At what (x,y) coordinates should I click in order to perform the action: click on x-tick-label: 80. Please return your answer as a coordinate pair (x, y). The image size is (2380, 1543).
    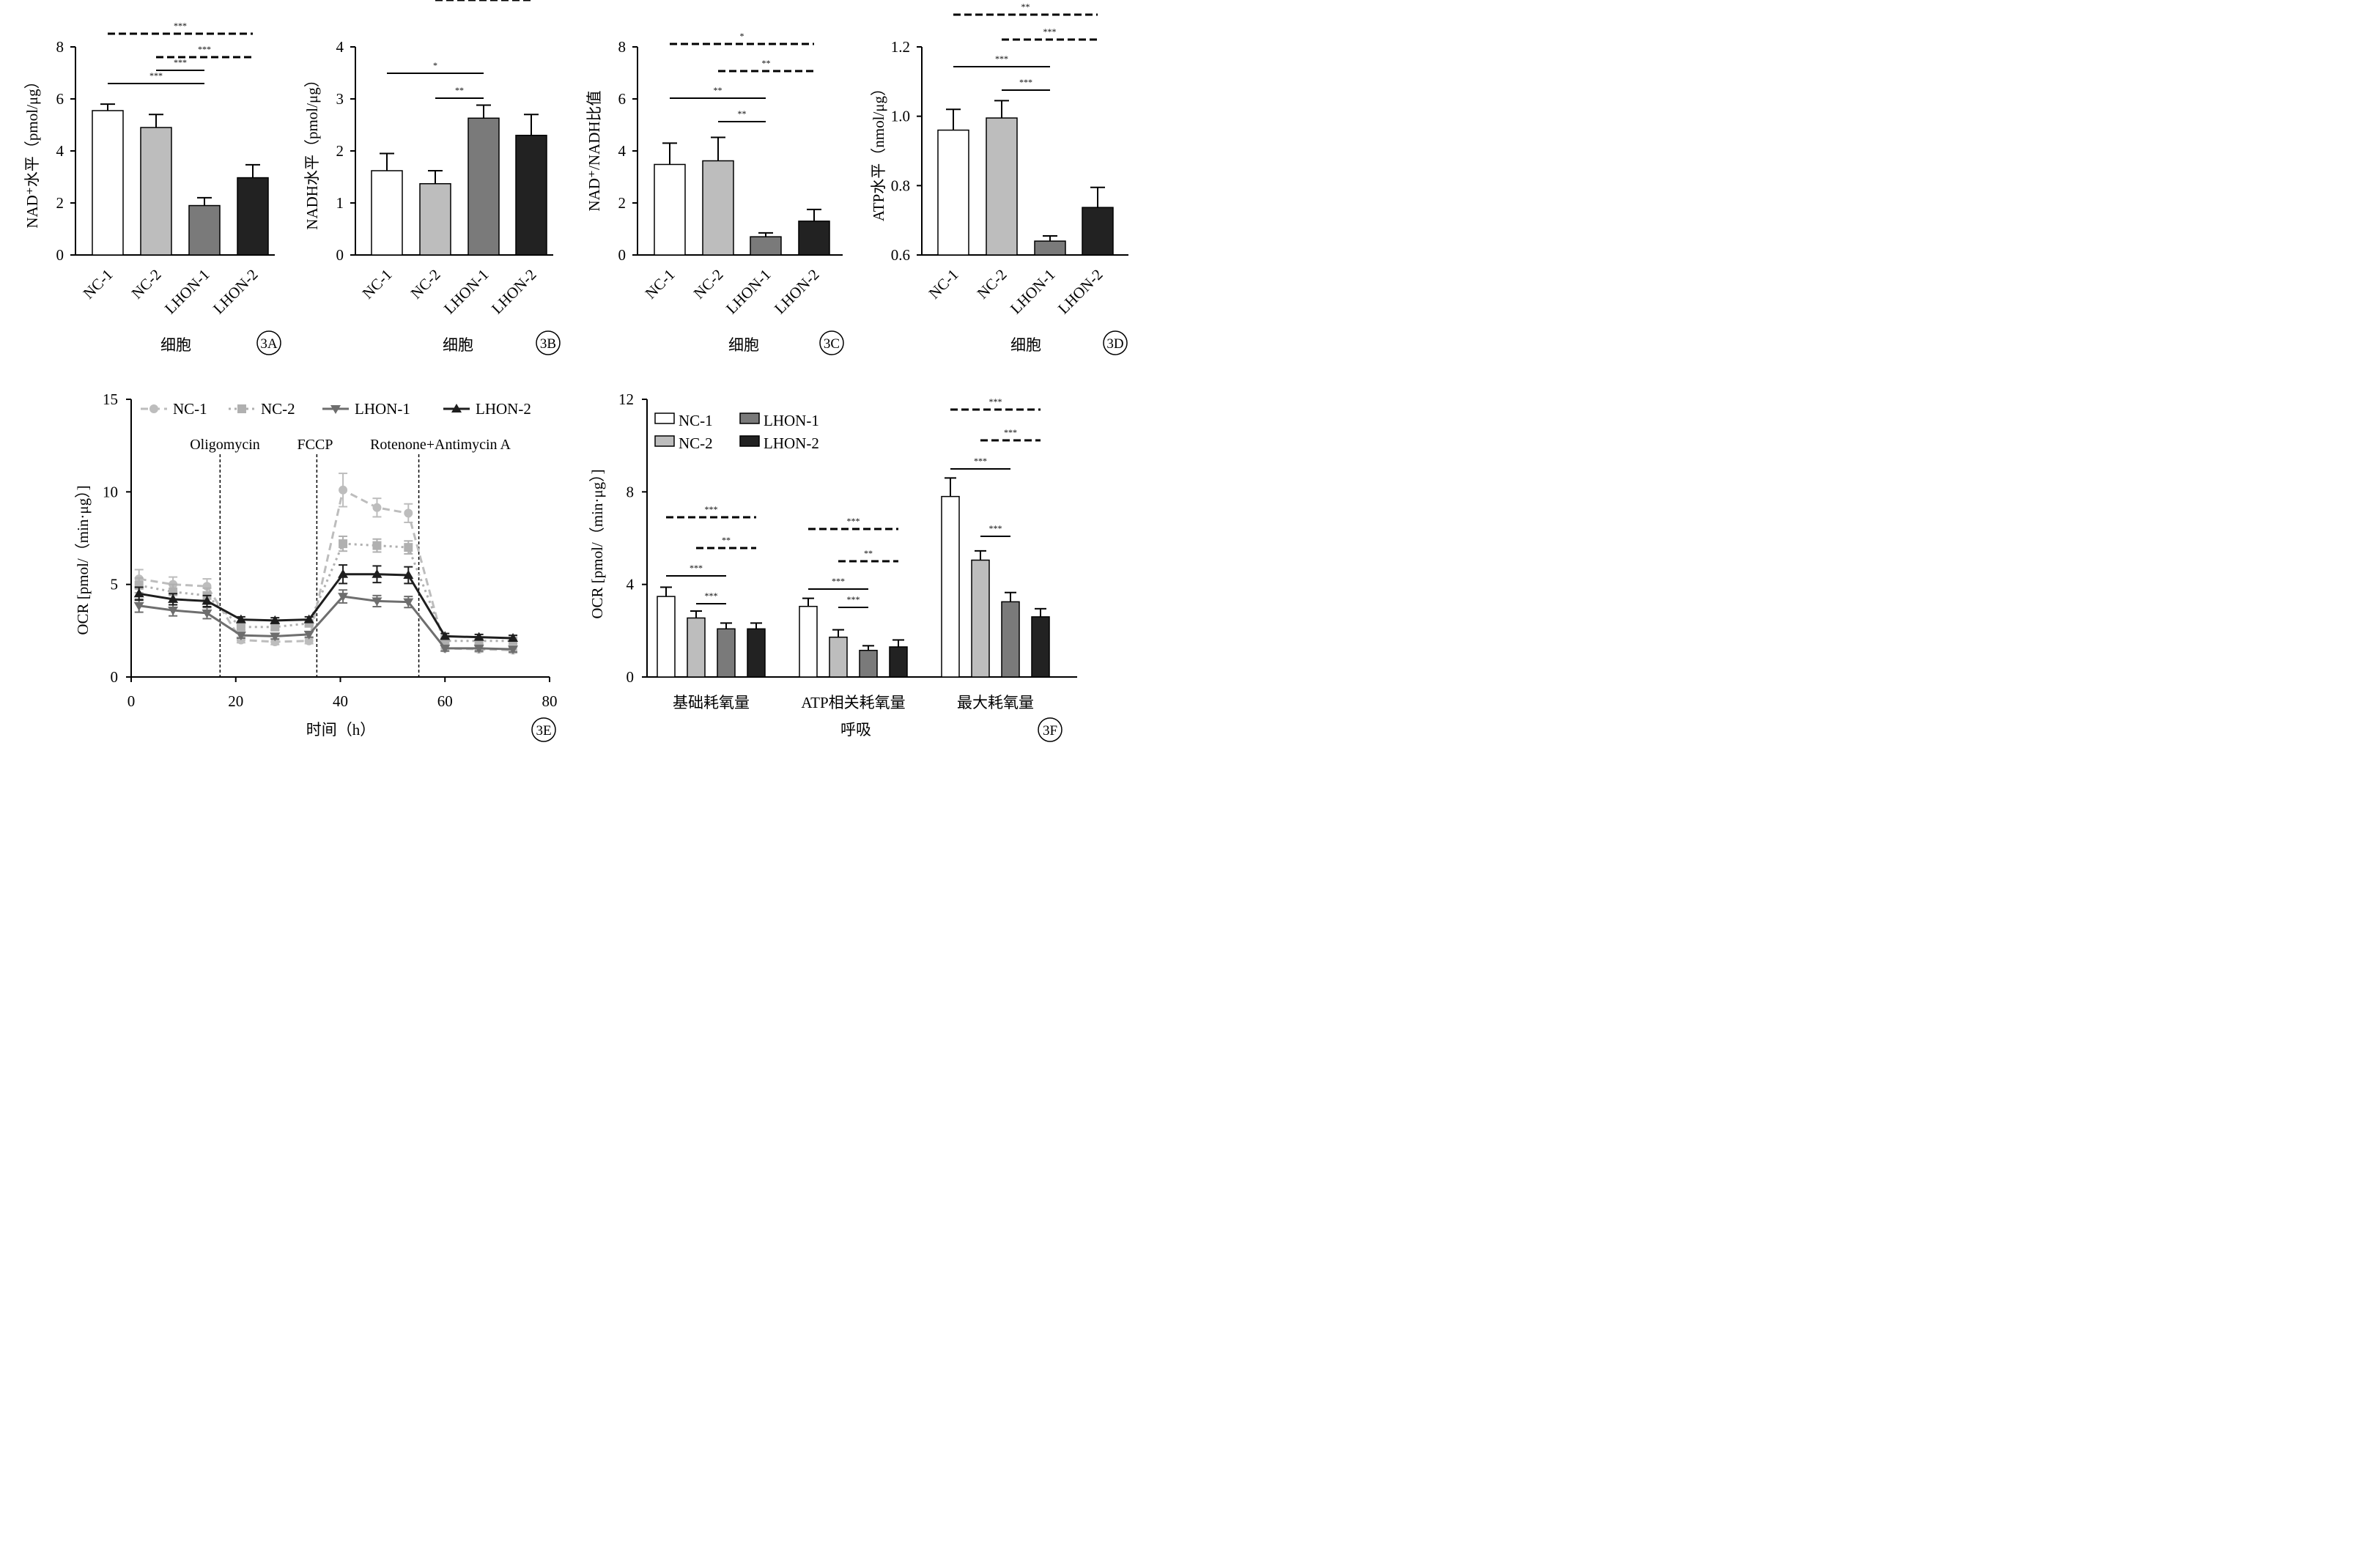
    Looking at the image, I should click on (550, 701).